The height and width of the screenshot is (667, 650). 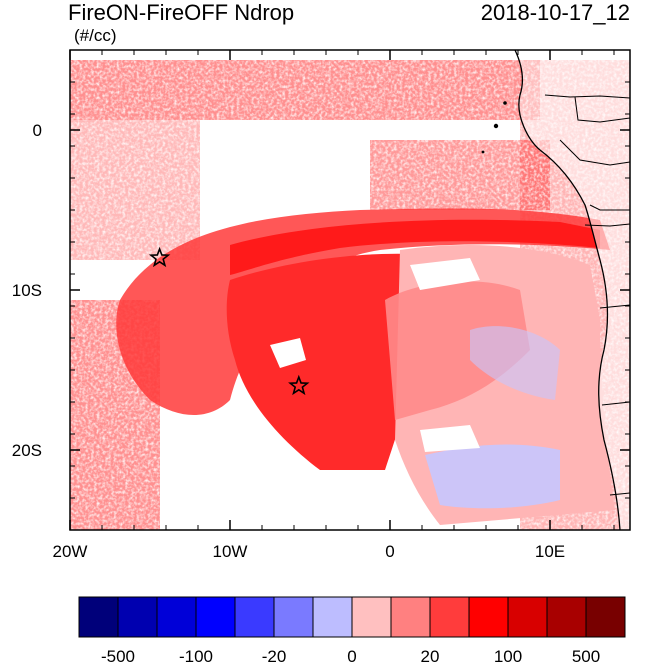 What do you see at coordinates (351, 656) in the screenshot?
I see `colorbar-label: 0` at bounding box center [351, 656].